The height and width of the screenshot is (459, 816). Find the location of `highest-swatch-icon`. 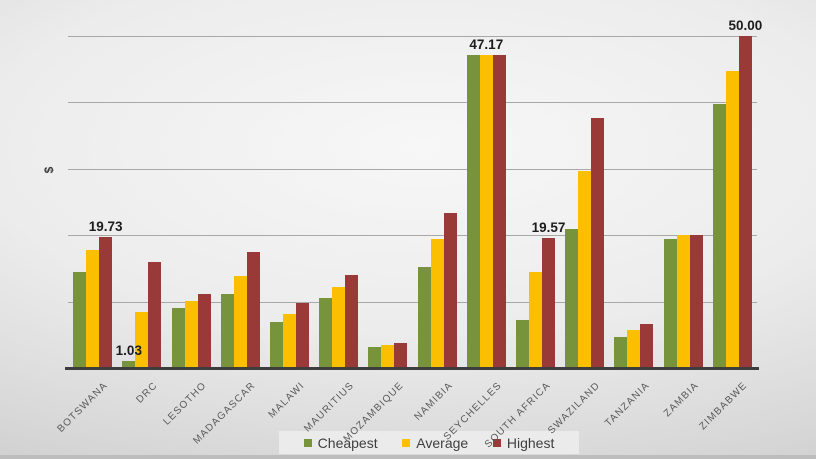

highest-swatch-icon is located at coordinates (496, 442).